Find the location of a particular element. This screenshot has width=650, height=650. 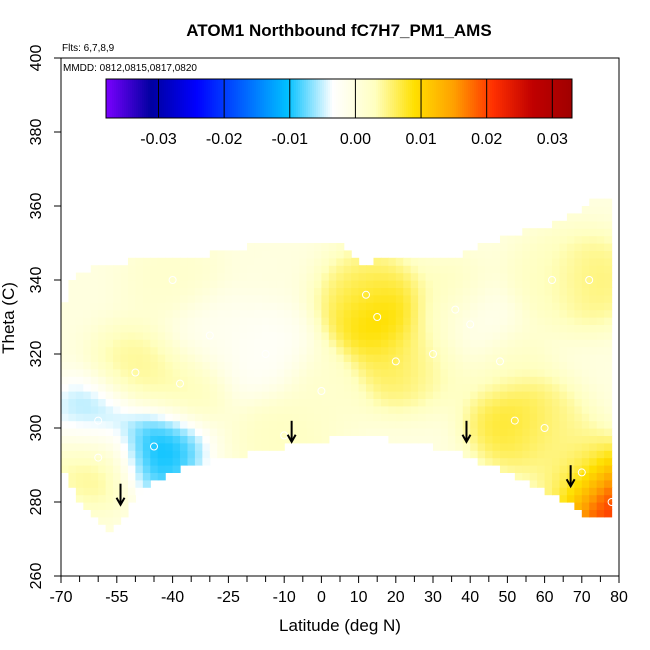

flights-label: Flts: 6,7,8,9 is located at coordinates (88, 48).